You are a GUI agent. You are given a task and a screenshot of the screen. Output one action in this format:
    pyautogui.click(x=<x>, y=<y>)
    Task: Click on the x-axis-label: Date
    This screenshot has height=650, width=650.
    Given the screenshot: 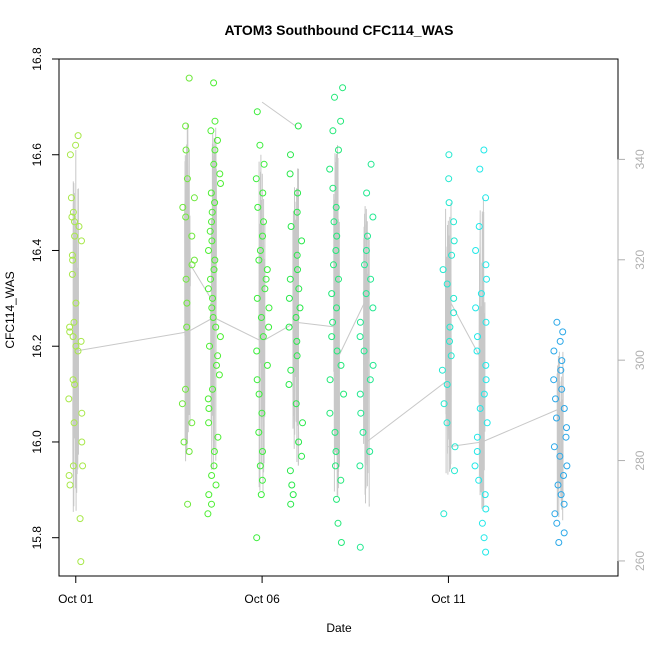 What is the action you would take?
    pyautogui.click(x=339, y=628)
    